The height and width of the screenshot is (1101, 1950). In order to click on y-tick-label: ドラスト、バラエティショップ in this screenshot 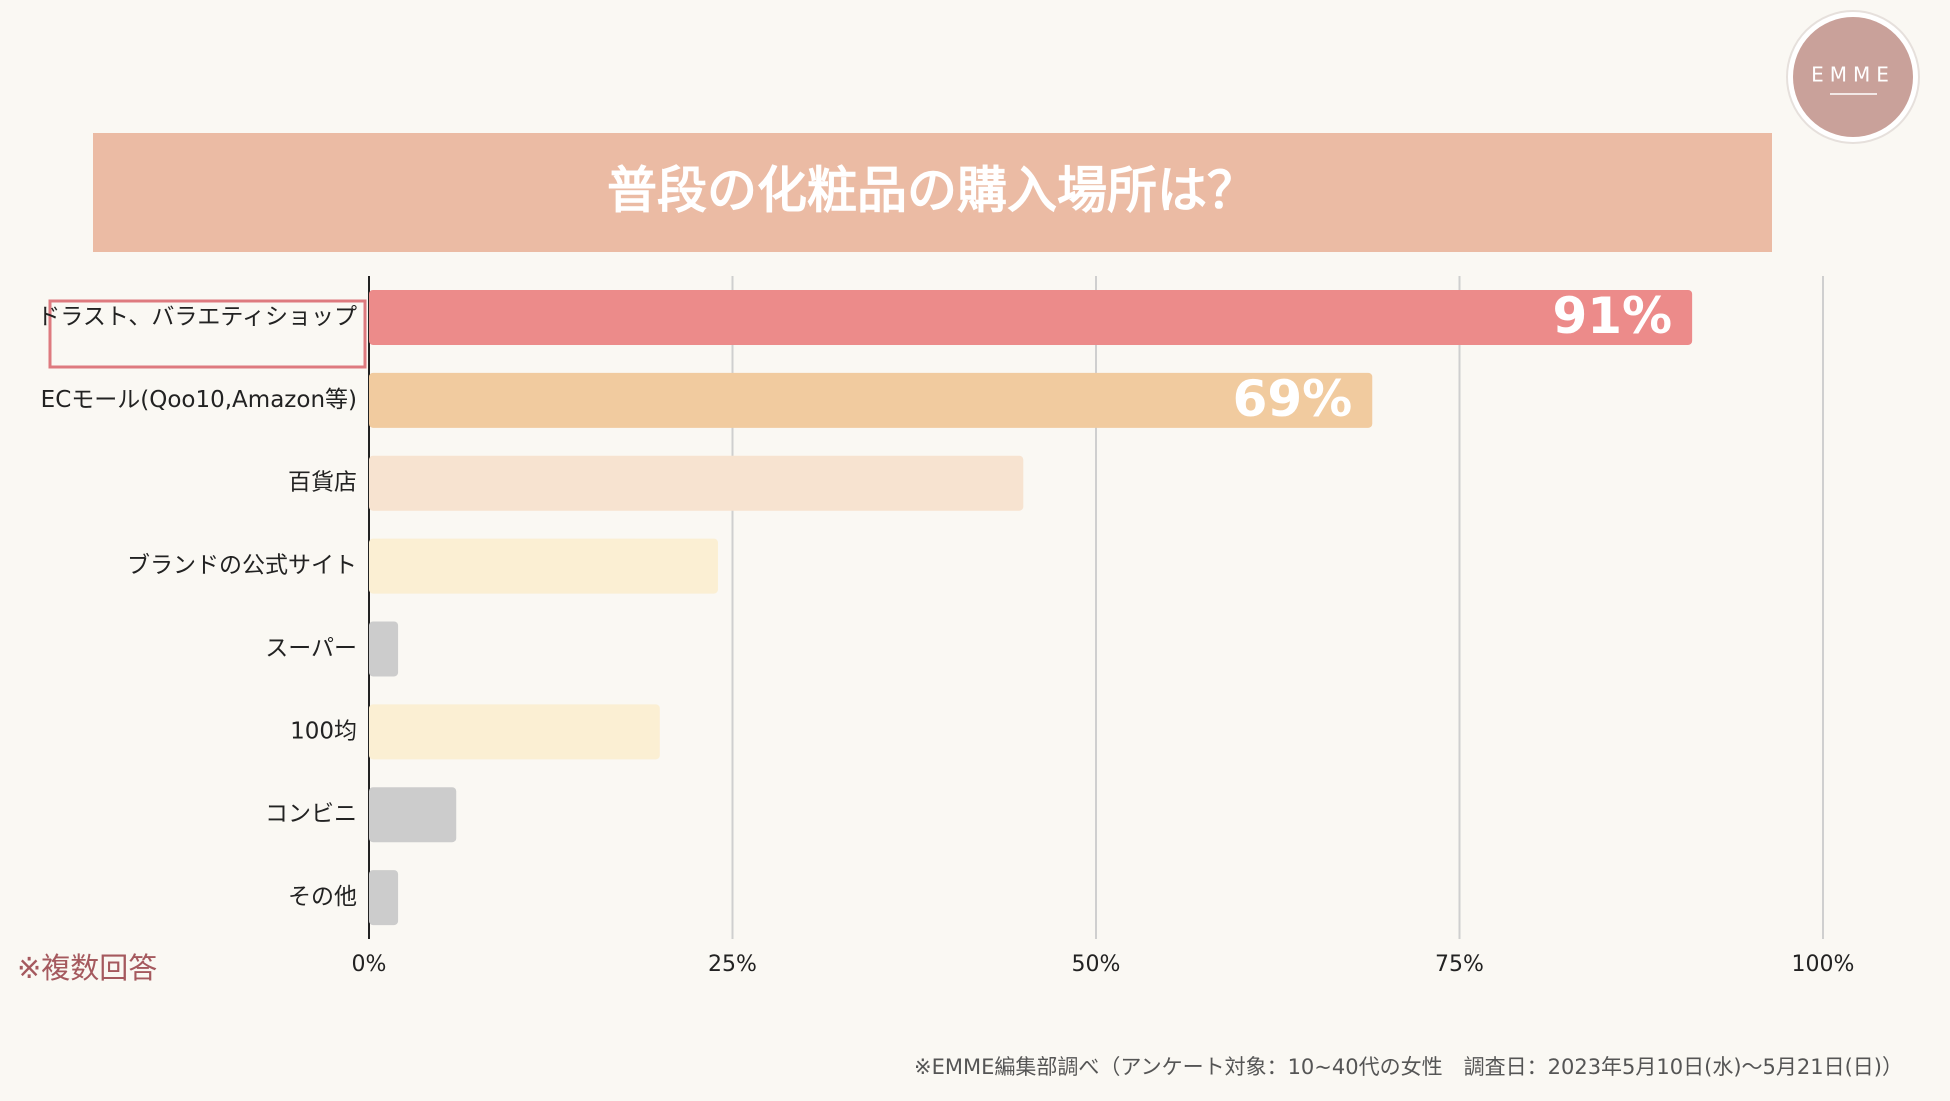, I will do `click(197, 317)`.